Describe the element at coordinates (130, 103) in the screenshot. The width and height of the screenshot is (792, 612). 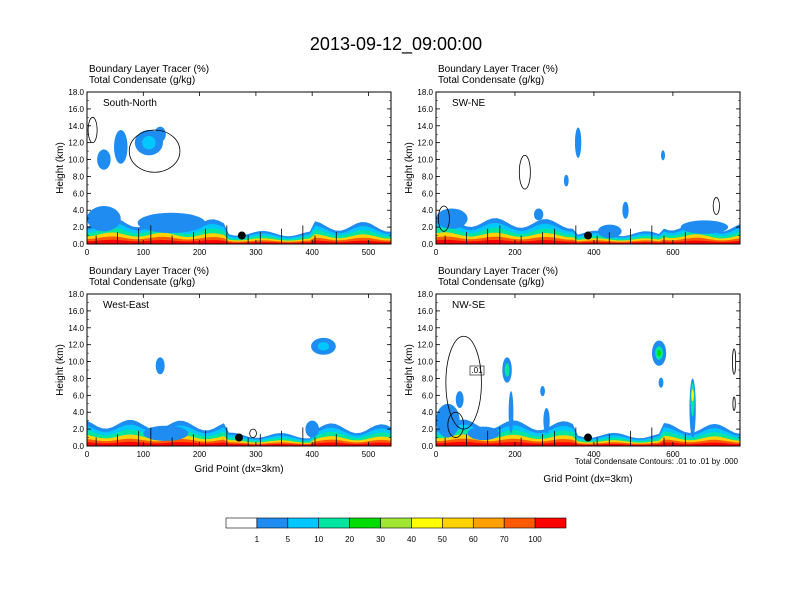
I see `panel-name: South-North` at that location.